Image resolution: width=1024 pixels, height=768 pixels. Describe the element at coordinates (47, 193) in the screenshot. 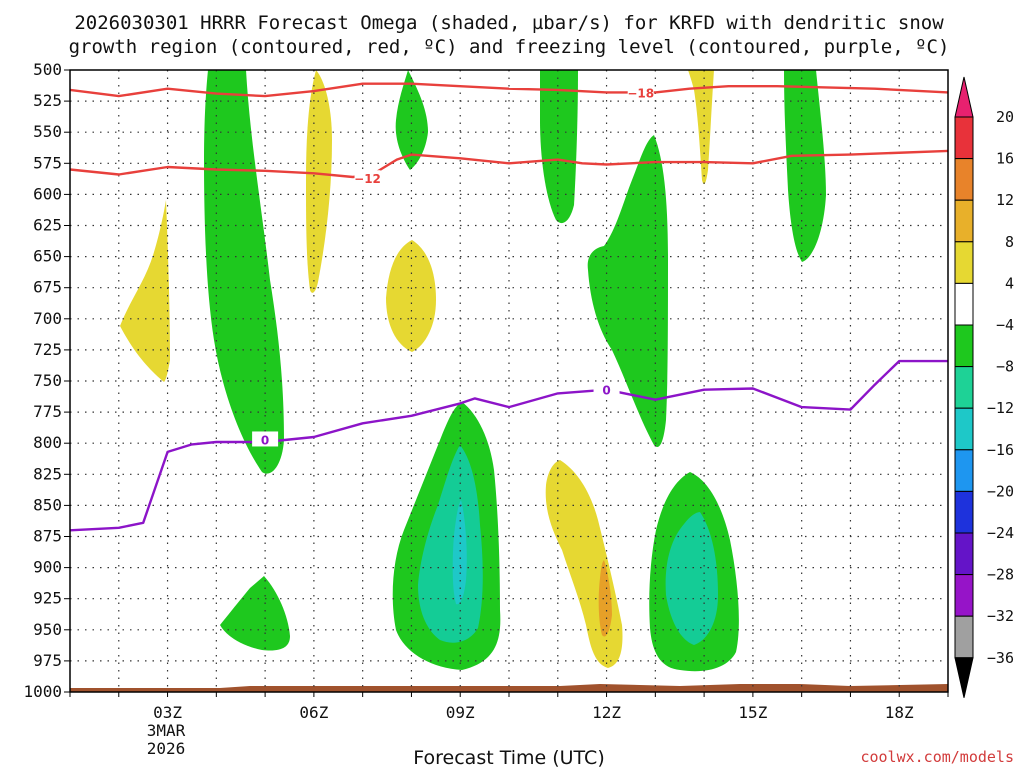

I see `y-tick-label: 600` at that location.